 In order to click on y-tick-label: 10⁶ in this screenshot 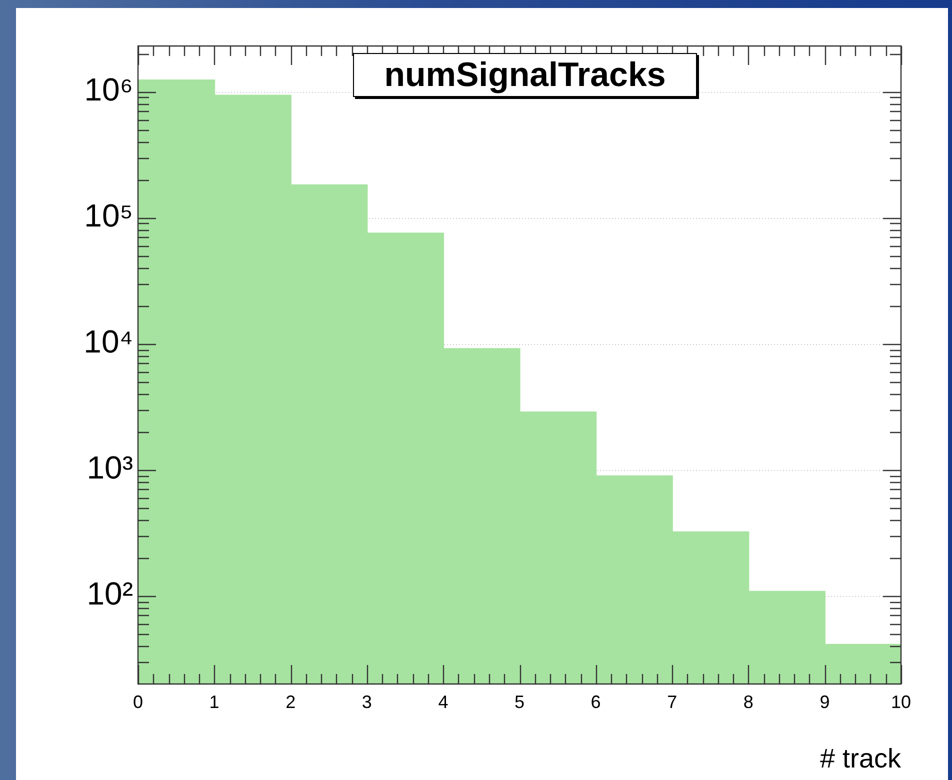, I will do `click(108, 89)`.